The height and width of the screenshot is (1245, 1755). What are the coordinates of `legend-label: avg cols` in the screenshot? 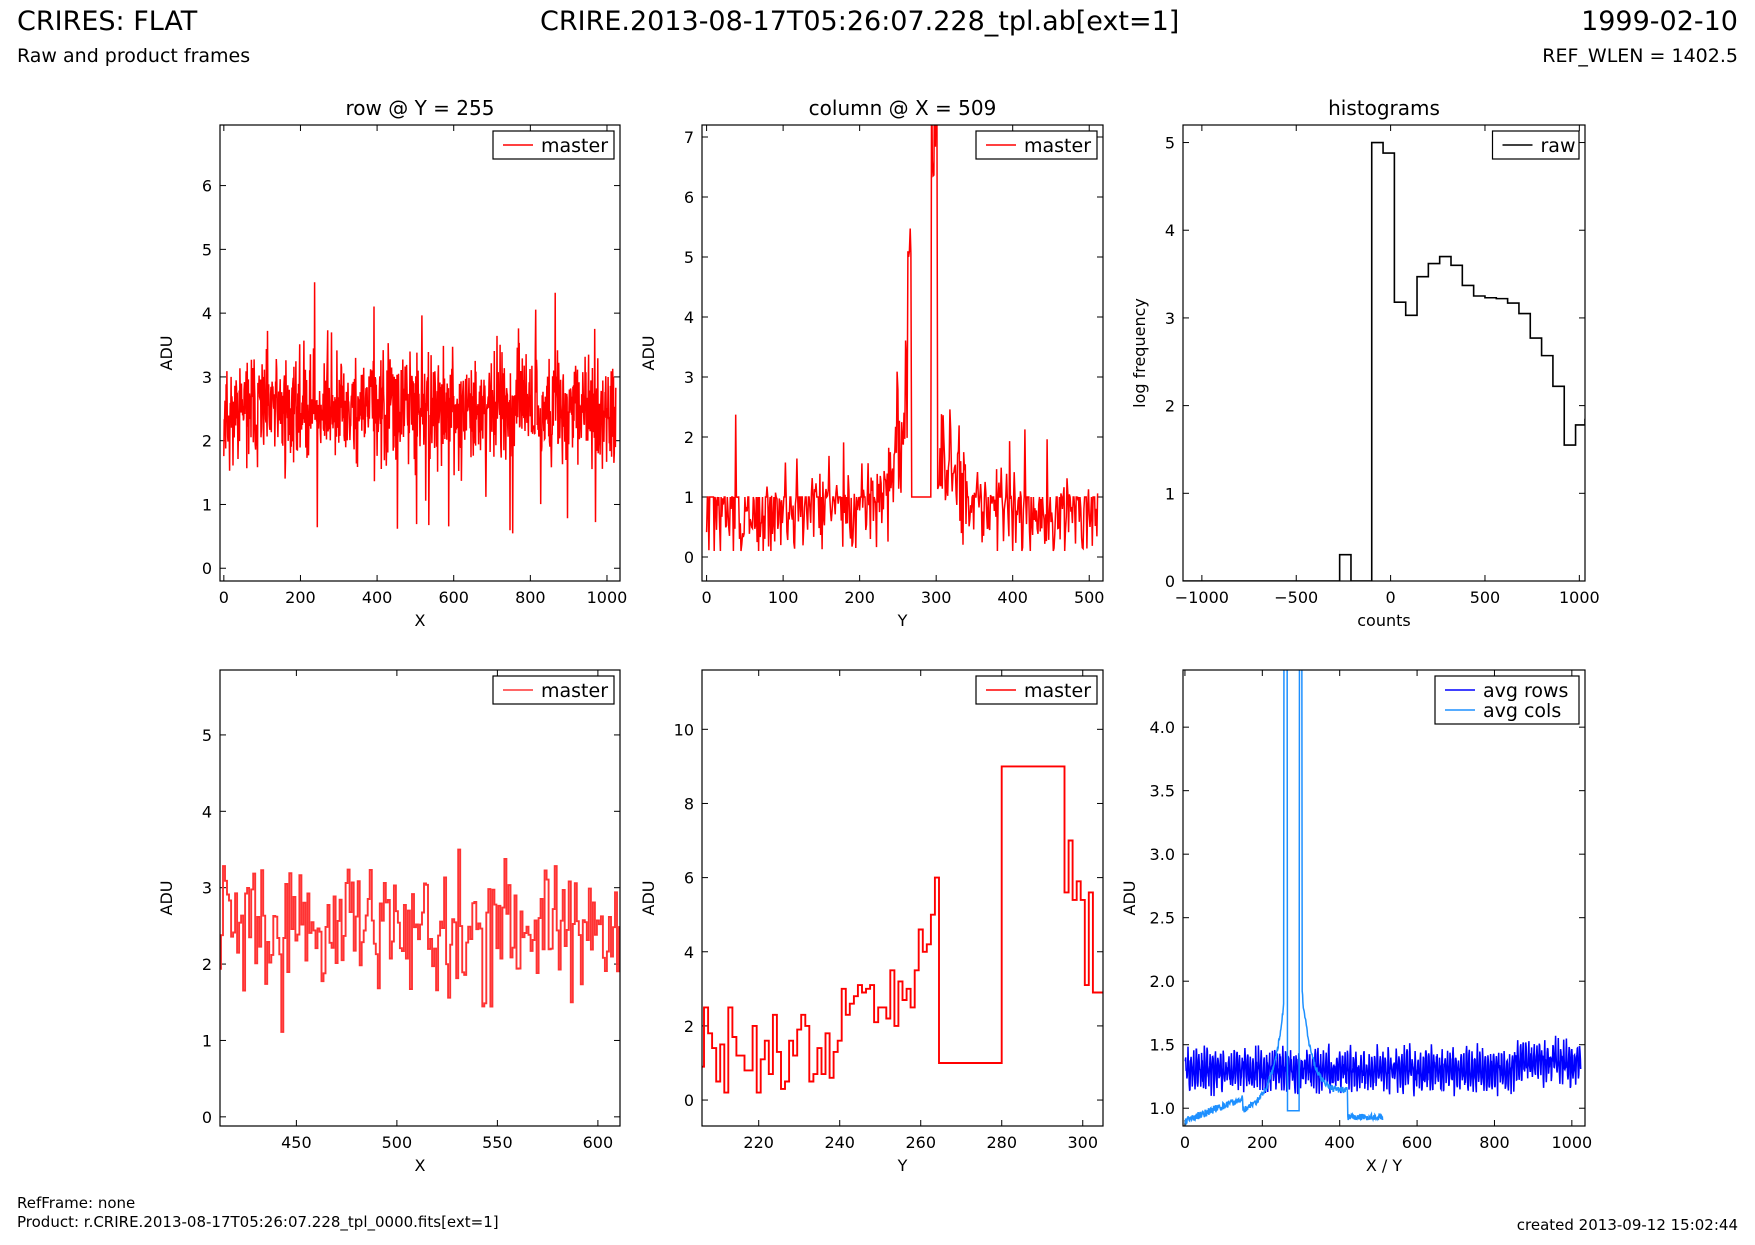 It's located at (1522, 711).